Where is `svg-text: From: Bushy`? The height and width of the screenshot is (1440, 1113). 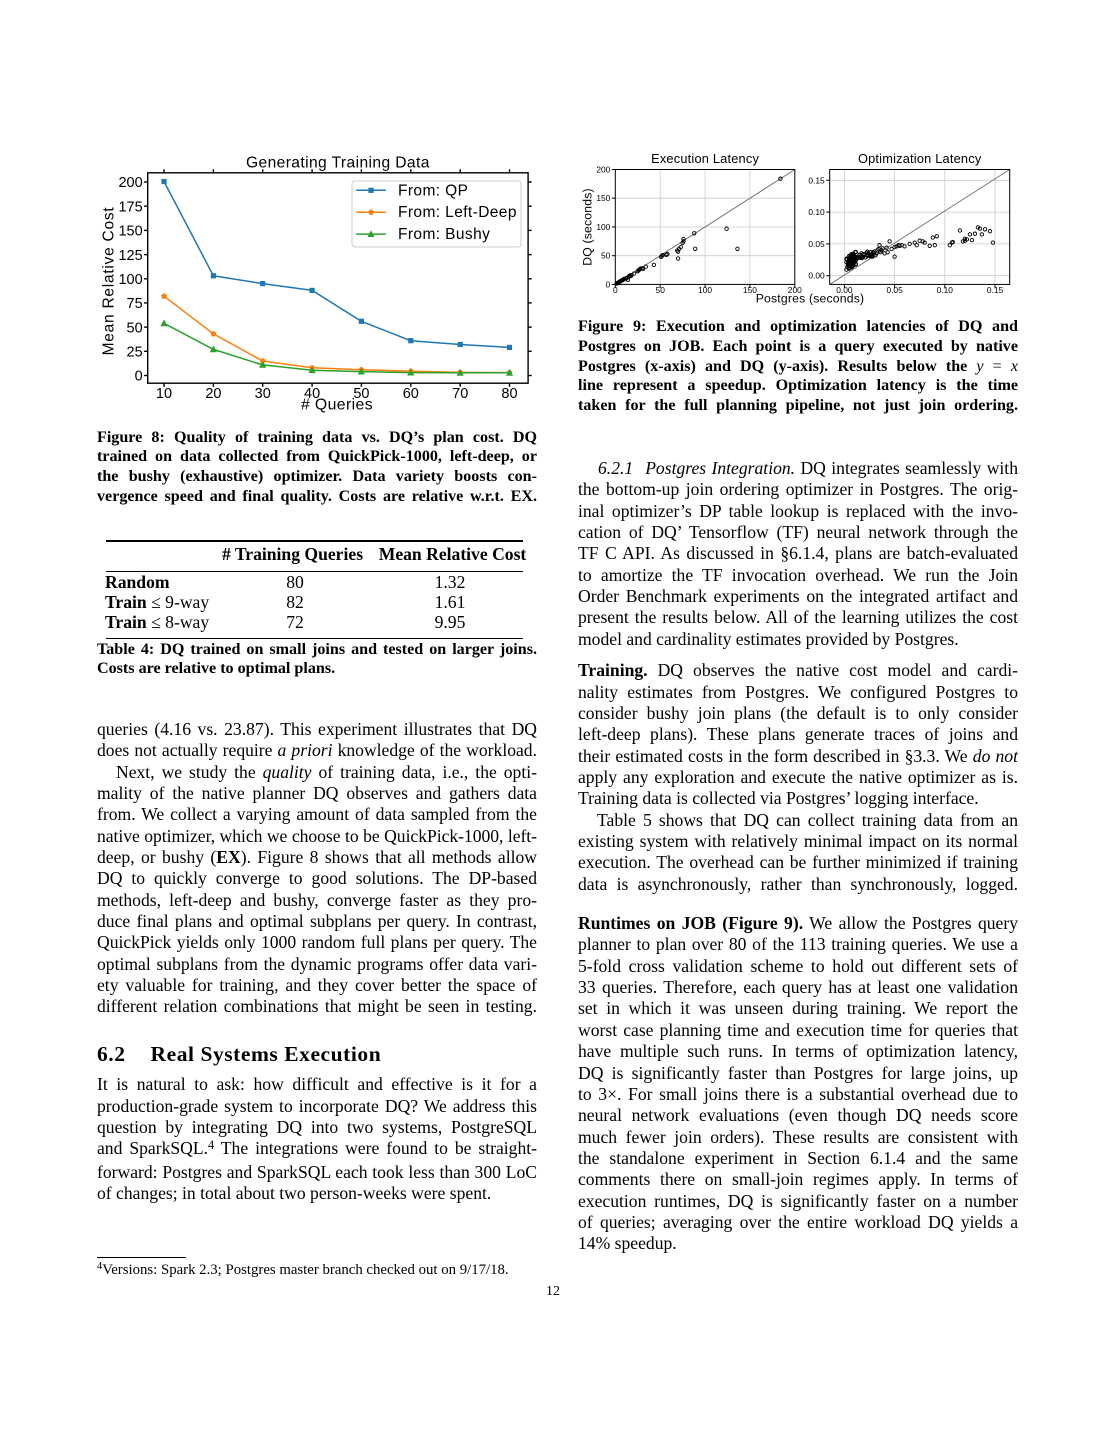
svg-text: From: Bushy is located at coordinates (444, 234).